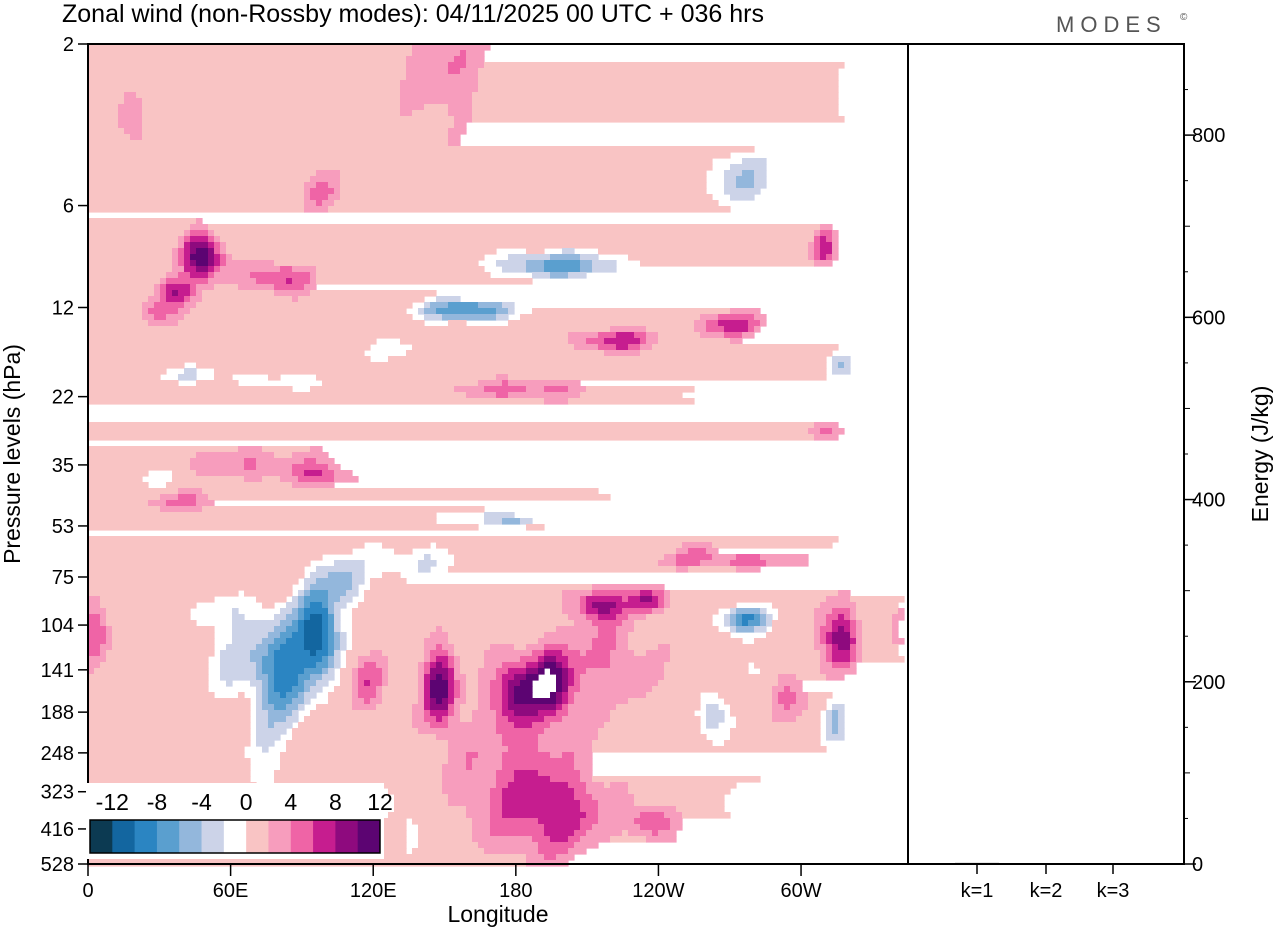 This screenshot has height=930, width=1280. What do you see at coordinates (515, 891) in the screenshot?
I see `x-tick-label: 180` at bounding box center [515, 891].